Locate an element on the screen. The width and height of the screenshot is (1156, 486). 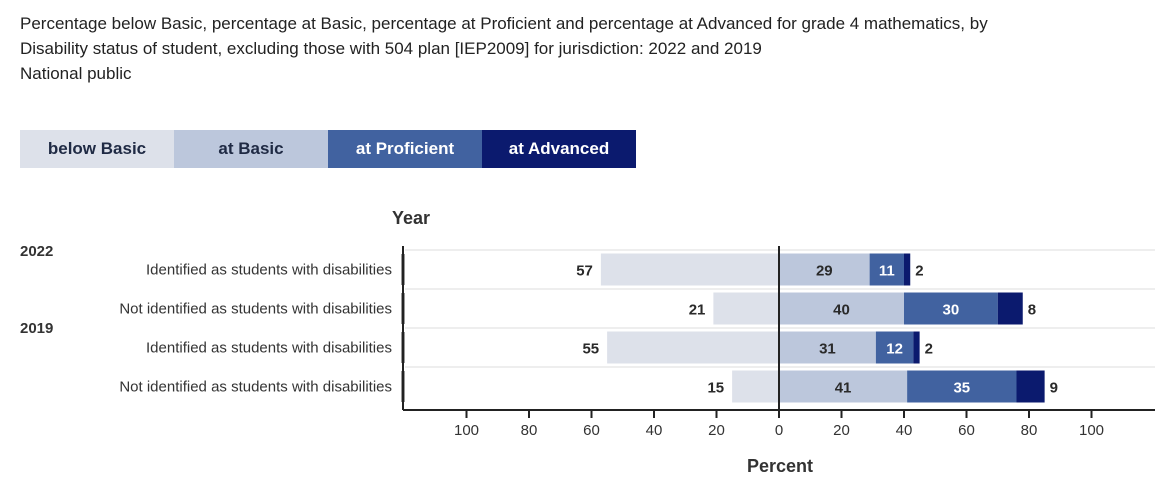
label-below-basic: 55 is located at coordinates (590, 349).